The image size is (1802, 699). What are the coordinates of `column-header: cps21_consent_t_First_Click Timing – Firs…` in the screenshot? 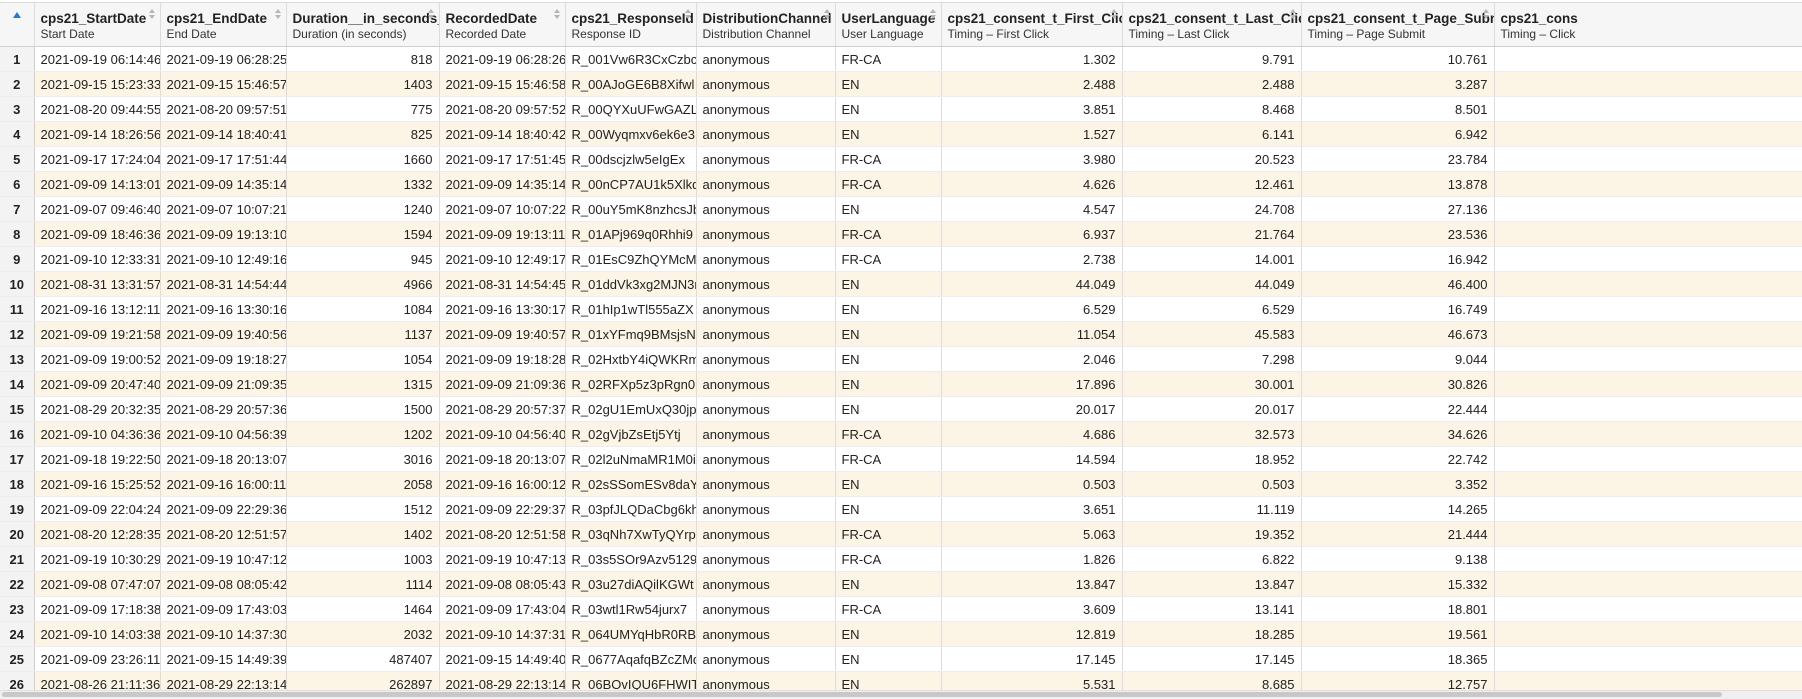 It's located at (1032, 24).